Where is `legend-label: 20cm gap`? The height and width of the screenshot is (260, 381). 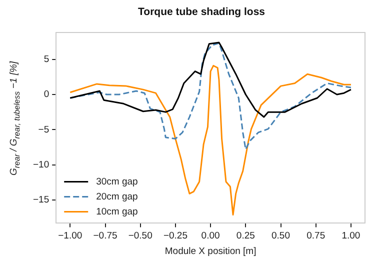
legend-label: 20cm gap is located at coordinates (117, 196).